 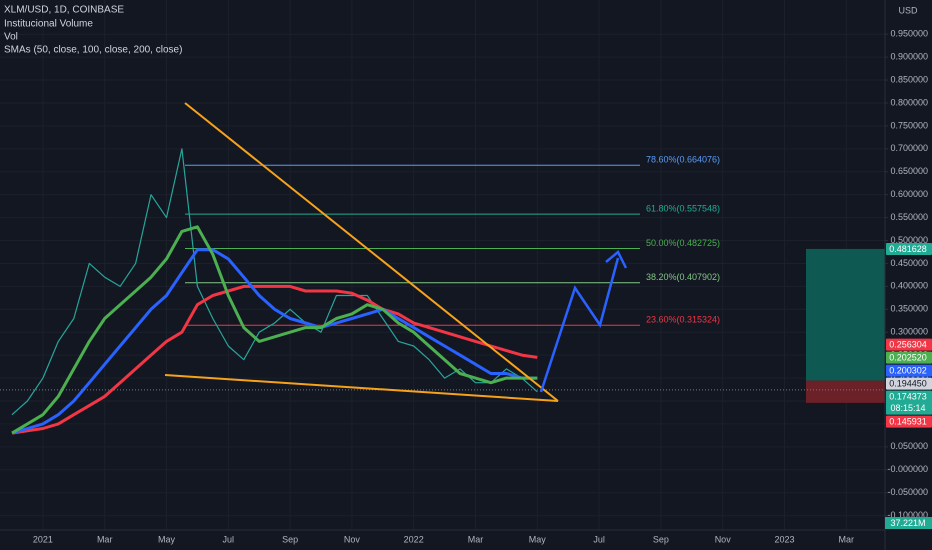 I want to click on y-tick-label: 0.750000, so click(x=909, y=125).